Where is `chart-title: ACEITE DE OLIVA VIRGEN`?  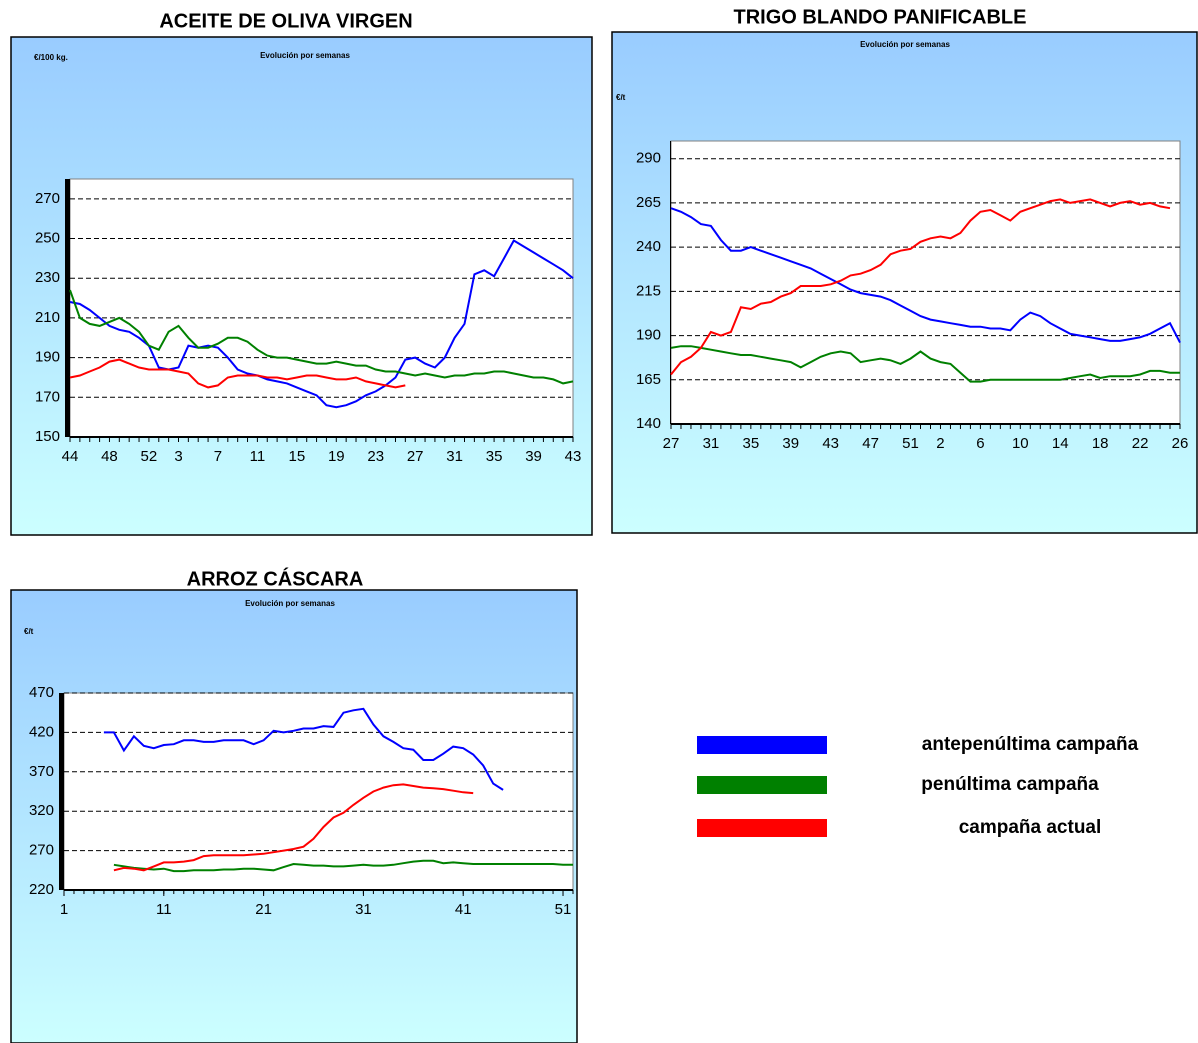
chart-title: ACEITE DE OLIVA VIRGEN is located at coordinates (285, 21).